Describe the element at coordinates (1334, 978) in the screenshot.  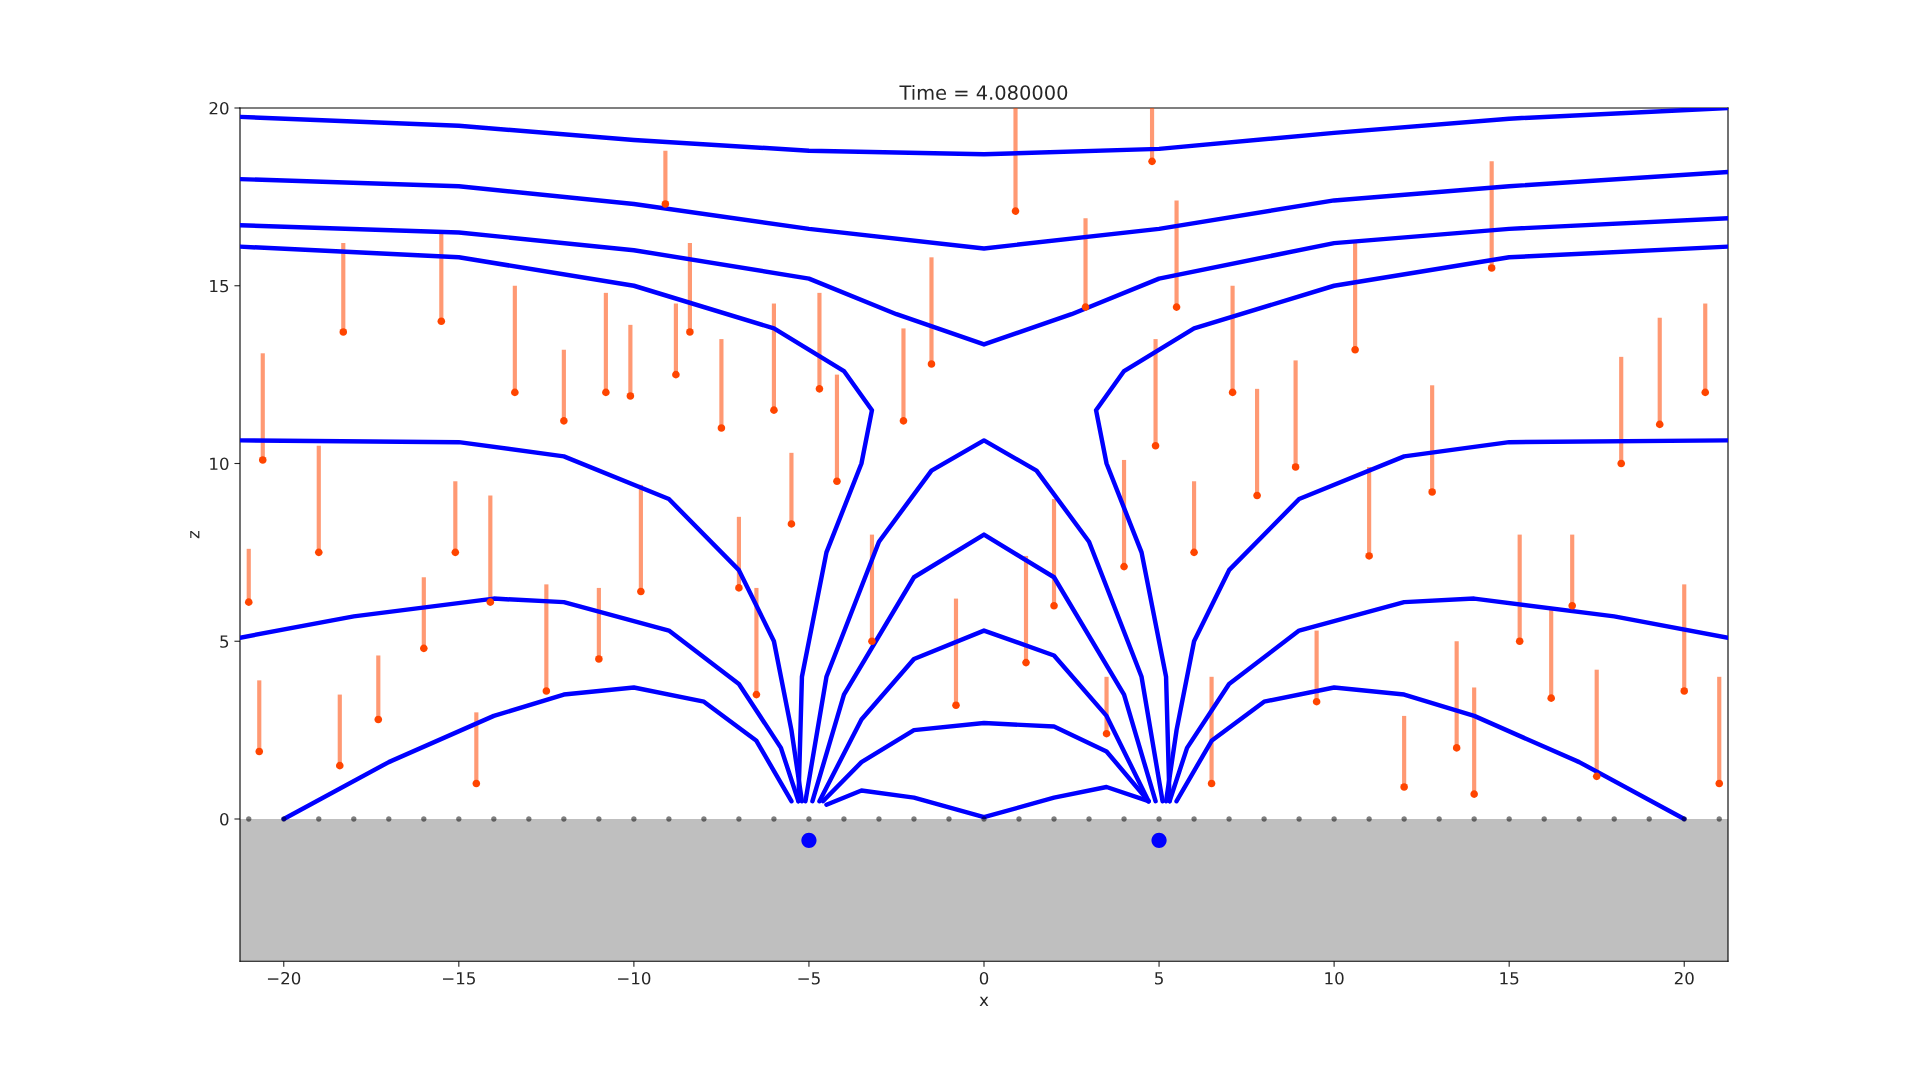
I see `x-tick-label: 10` at that location.